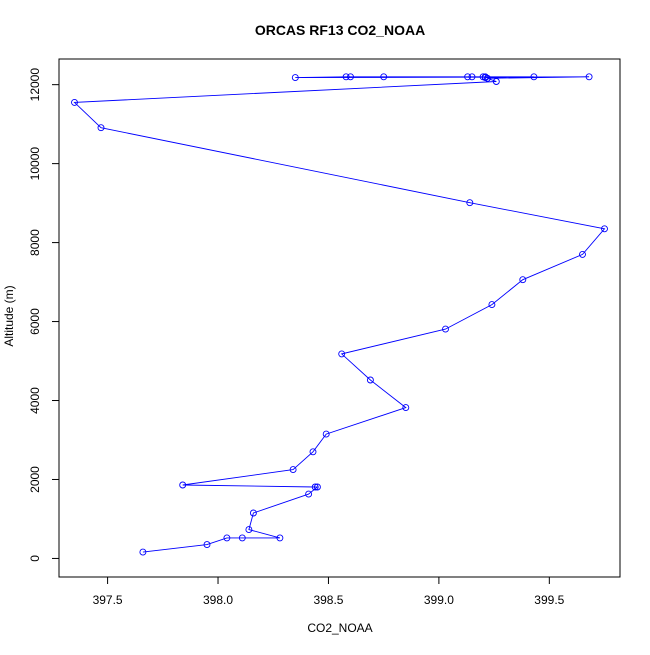 This screenshot has height=655, width=650. I want to click on chart-title: ORCAS RF13 CO2_NOAA, so click(340, 30).